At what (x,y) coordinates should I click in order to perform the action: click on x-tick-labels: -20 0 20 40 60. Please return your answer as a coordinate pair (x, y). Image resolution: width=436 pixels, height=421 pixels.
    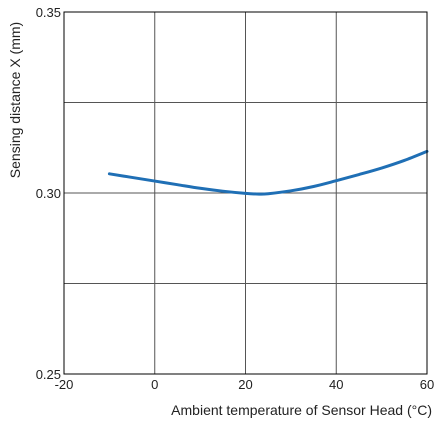
    Looking at the image, I should click on (245, 384).